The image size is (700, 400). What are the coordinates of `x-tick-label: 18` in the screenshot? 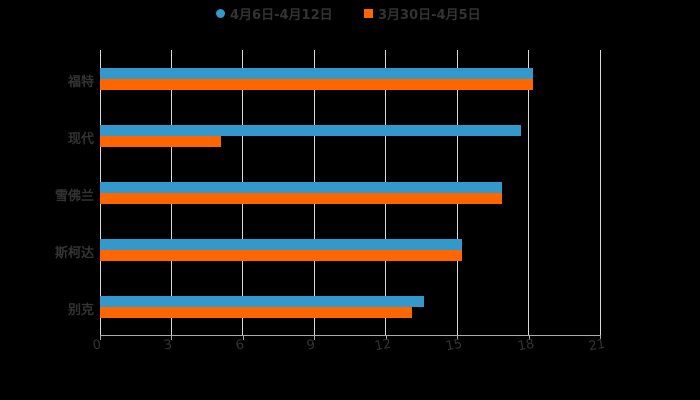 It's located at (526, 345).